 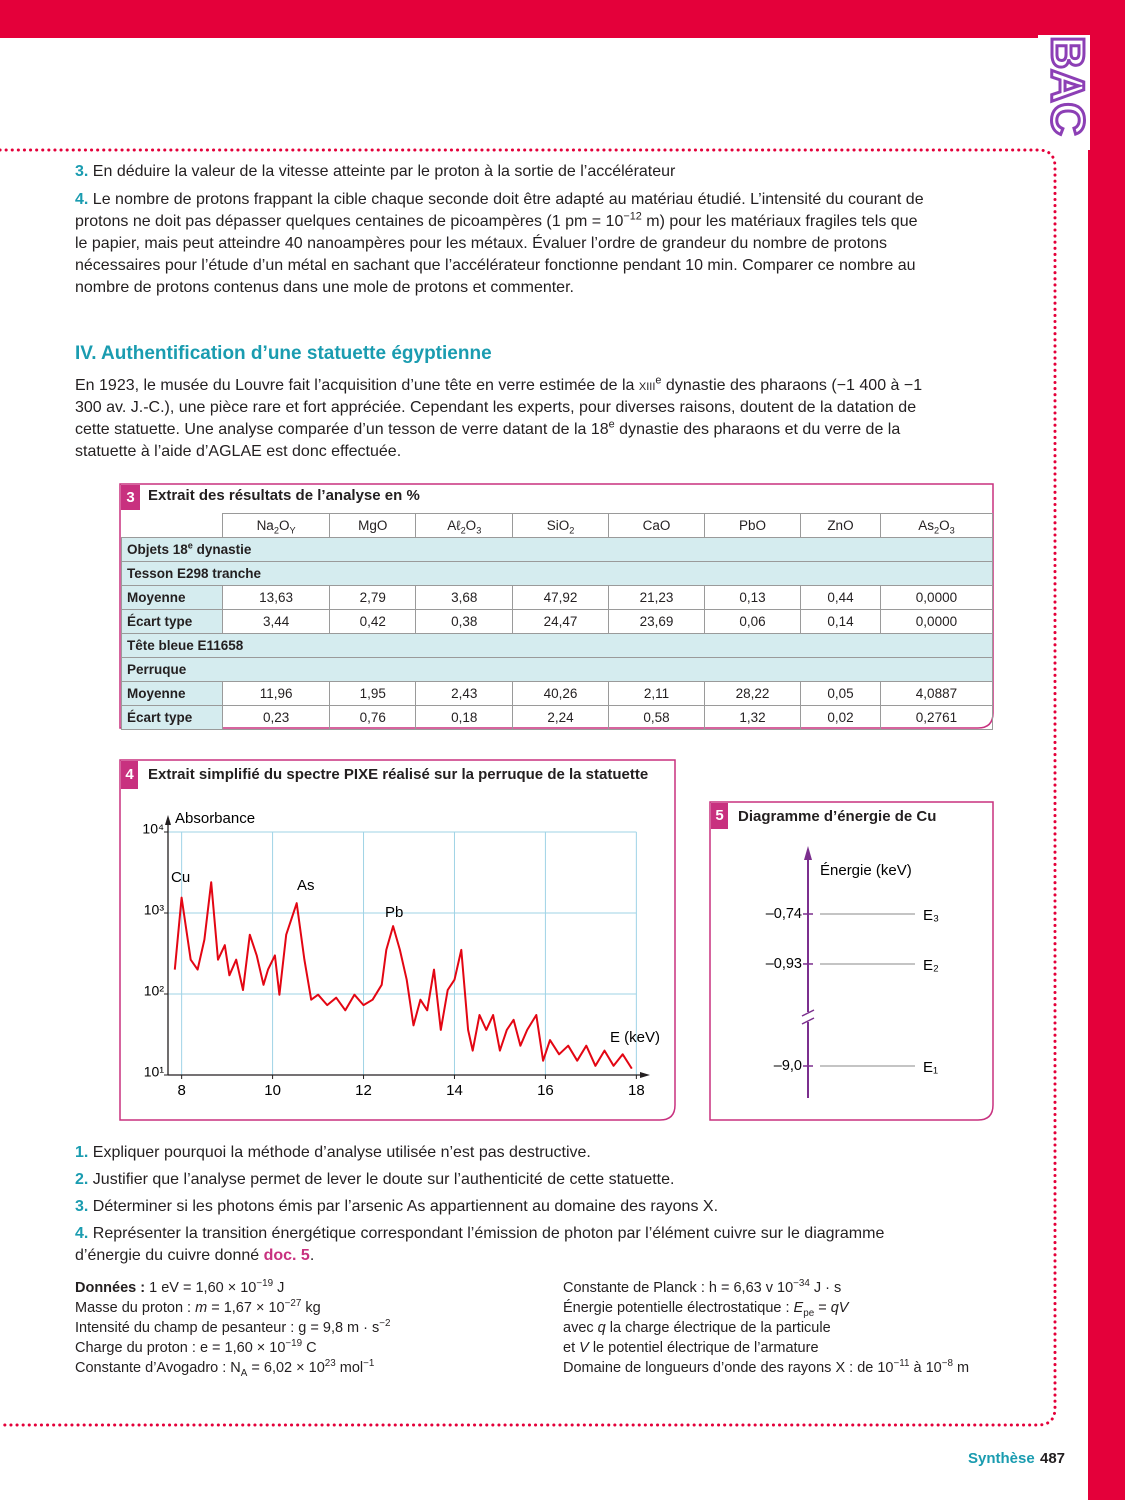 I want to click on table-cell: 0,58, so click(x=657, y=717).